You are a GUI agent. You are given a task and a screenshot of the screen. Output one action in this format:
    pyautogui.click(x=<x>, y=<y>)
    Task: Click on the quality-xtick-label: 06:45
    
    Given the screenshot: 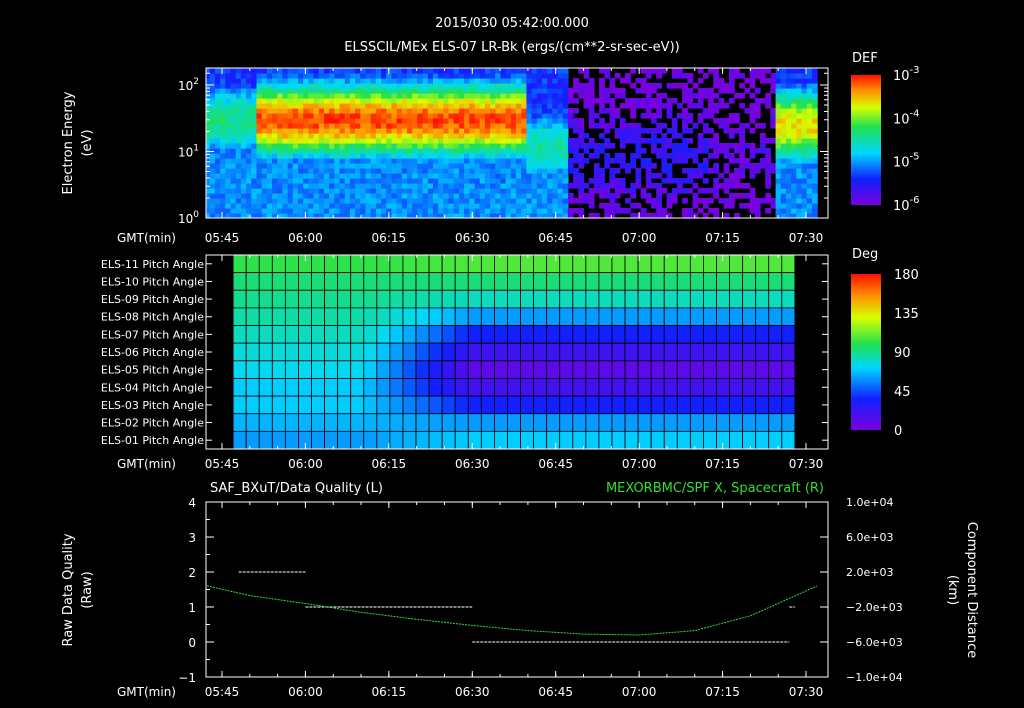 What is the action you would take?
    pyautogui.click(x=555, y=692)
    